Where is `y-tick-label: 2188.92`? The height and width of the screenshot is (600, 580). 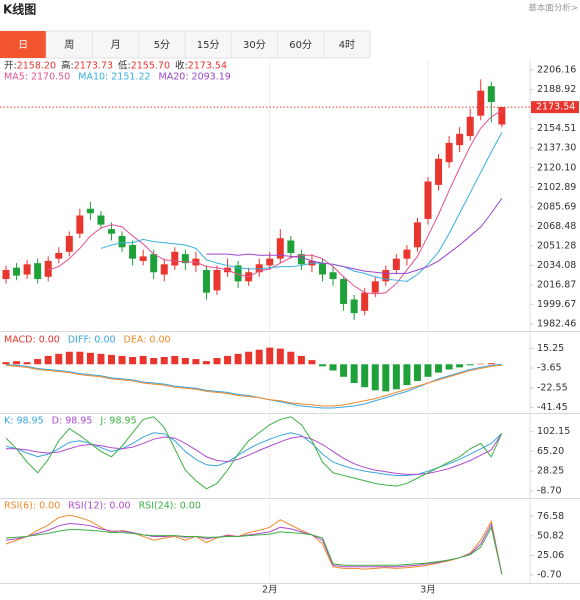
y-tick-label: 2188.92 is located at coordinates (556, 89).